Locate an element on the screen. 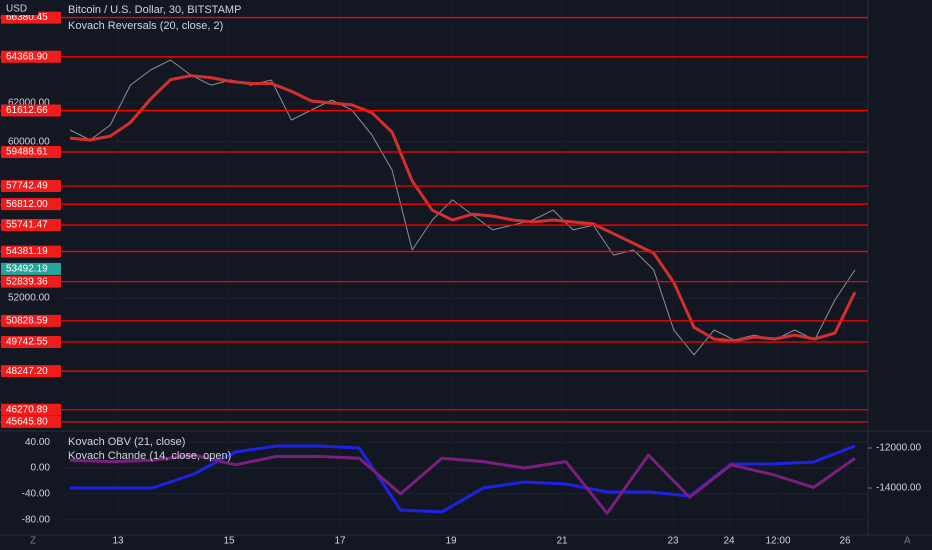  y-tick-label: 40.00 is located at coordinates (37, 442).